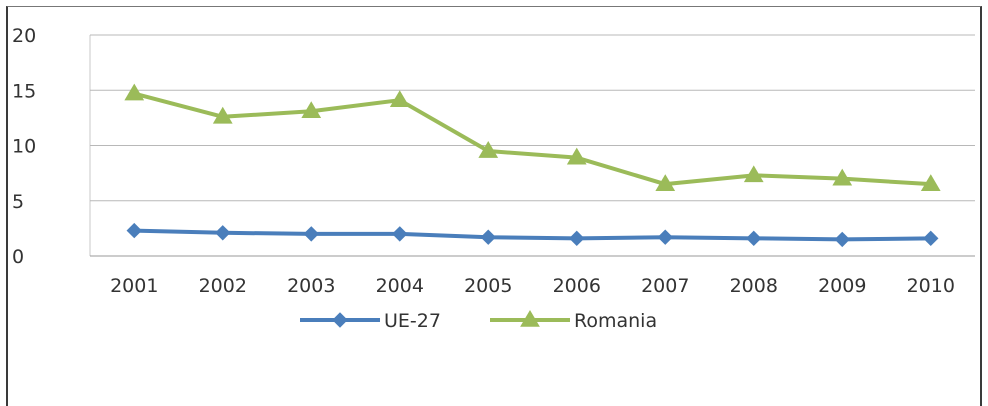 The height and width of the screenshot is (406, 988). Describe the element at coordinates (754, 286) in the screenshot. I see `x-tick-label: 2008` at that location.